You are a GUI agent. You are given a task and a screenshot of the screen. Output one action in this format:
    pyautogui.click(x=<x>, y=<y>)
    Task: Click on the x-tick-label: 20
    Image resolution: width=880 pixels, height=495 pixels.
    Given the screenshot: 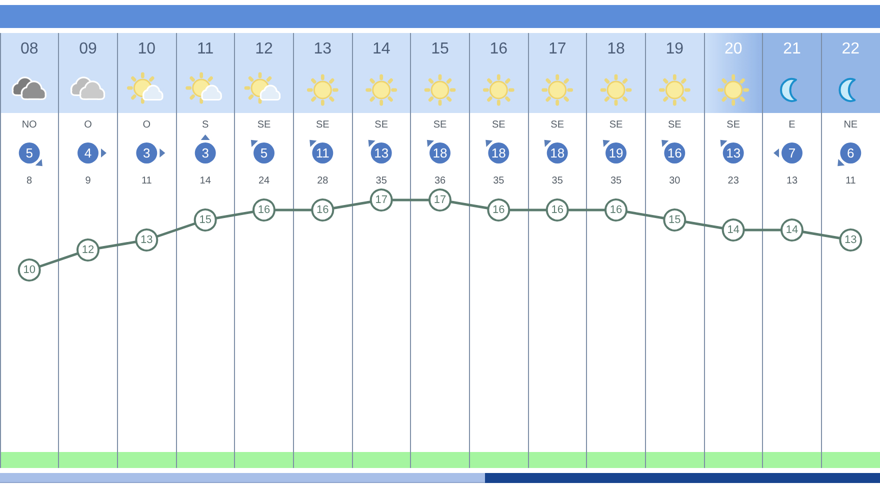 What is the action you would take?
    pyautogui.click(x=733, y=49)
    